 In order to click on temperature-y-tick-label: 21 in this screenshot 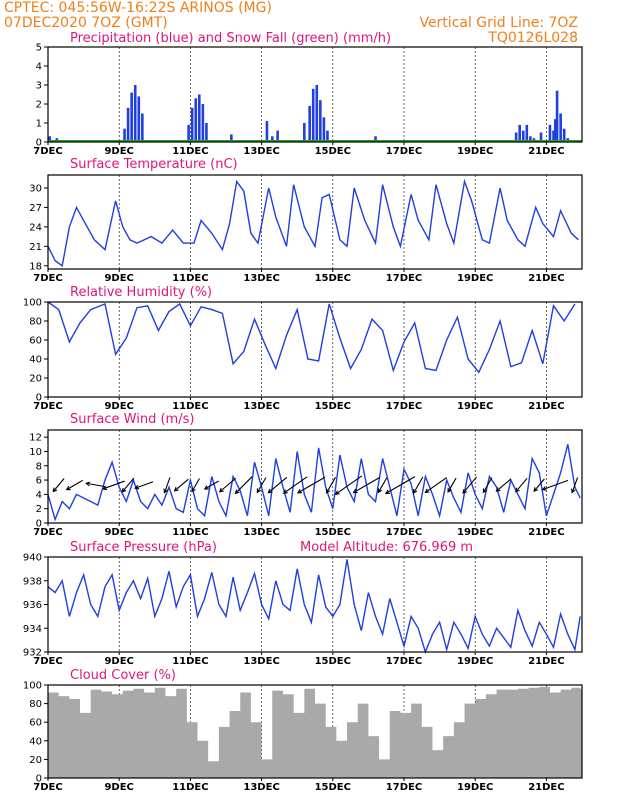, I will do `click(35, 247)`.